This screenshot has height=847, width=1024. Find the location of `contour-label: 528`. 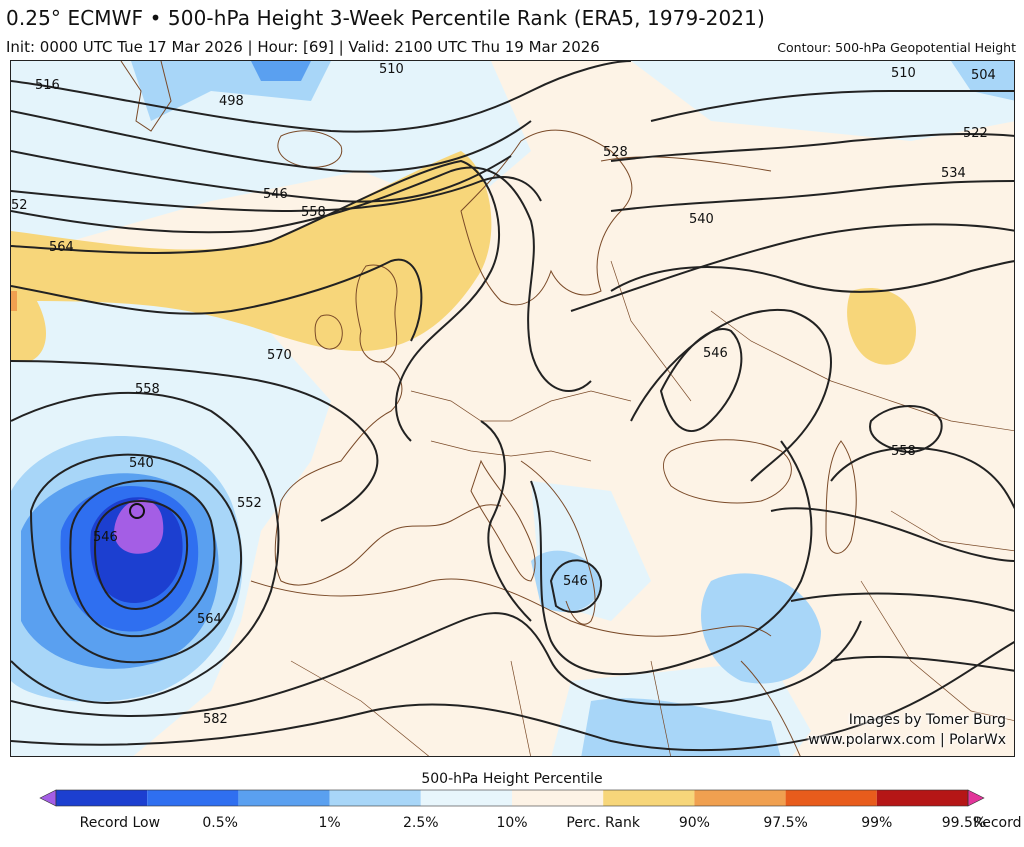

contour-label: 528 is located at coordinates (615, 152).